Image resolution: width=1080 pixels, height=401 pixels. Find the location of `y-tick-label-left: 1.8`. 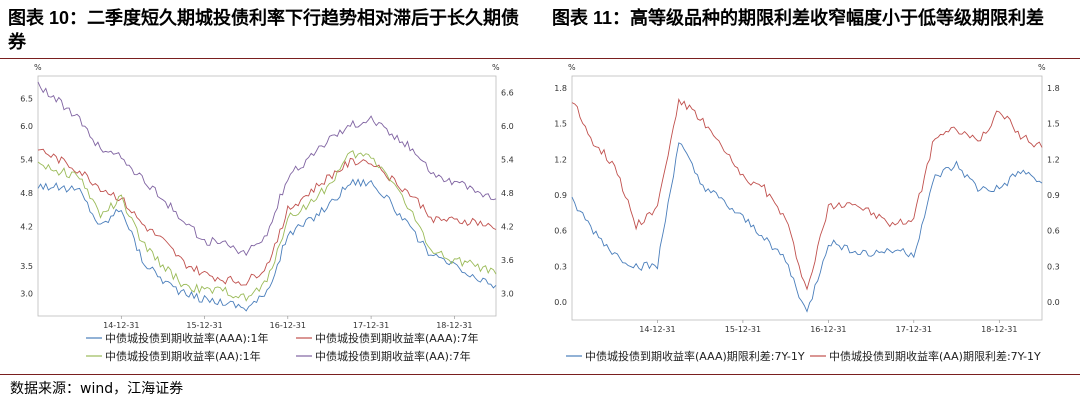

y-tick-label-left: 1.8 is located at coordinates (560, 88).